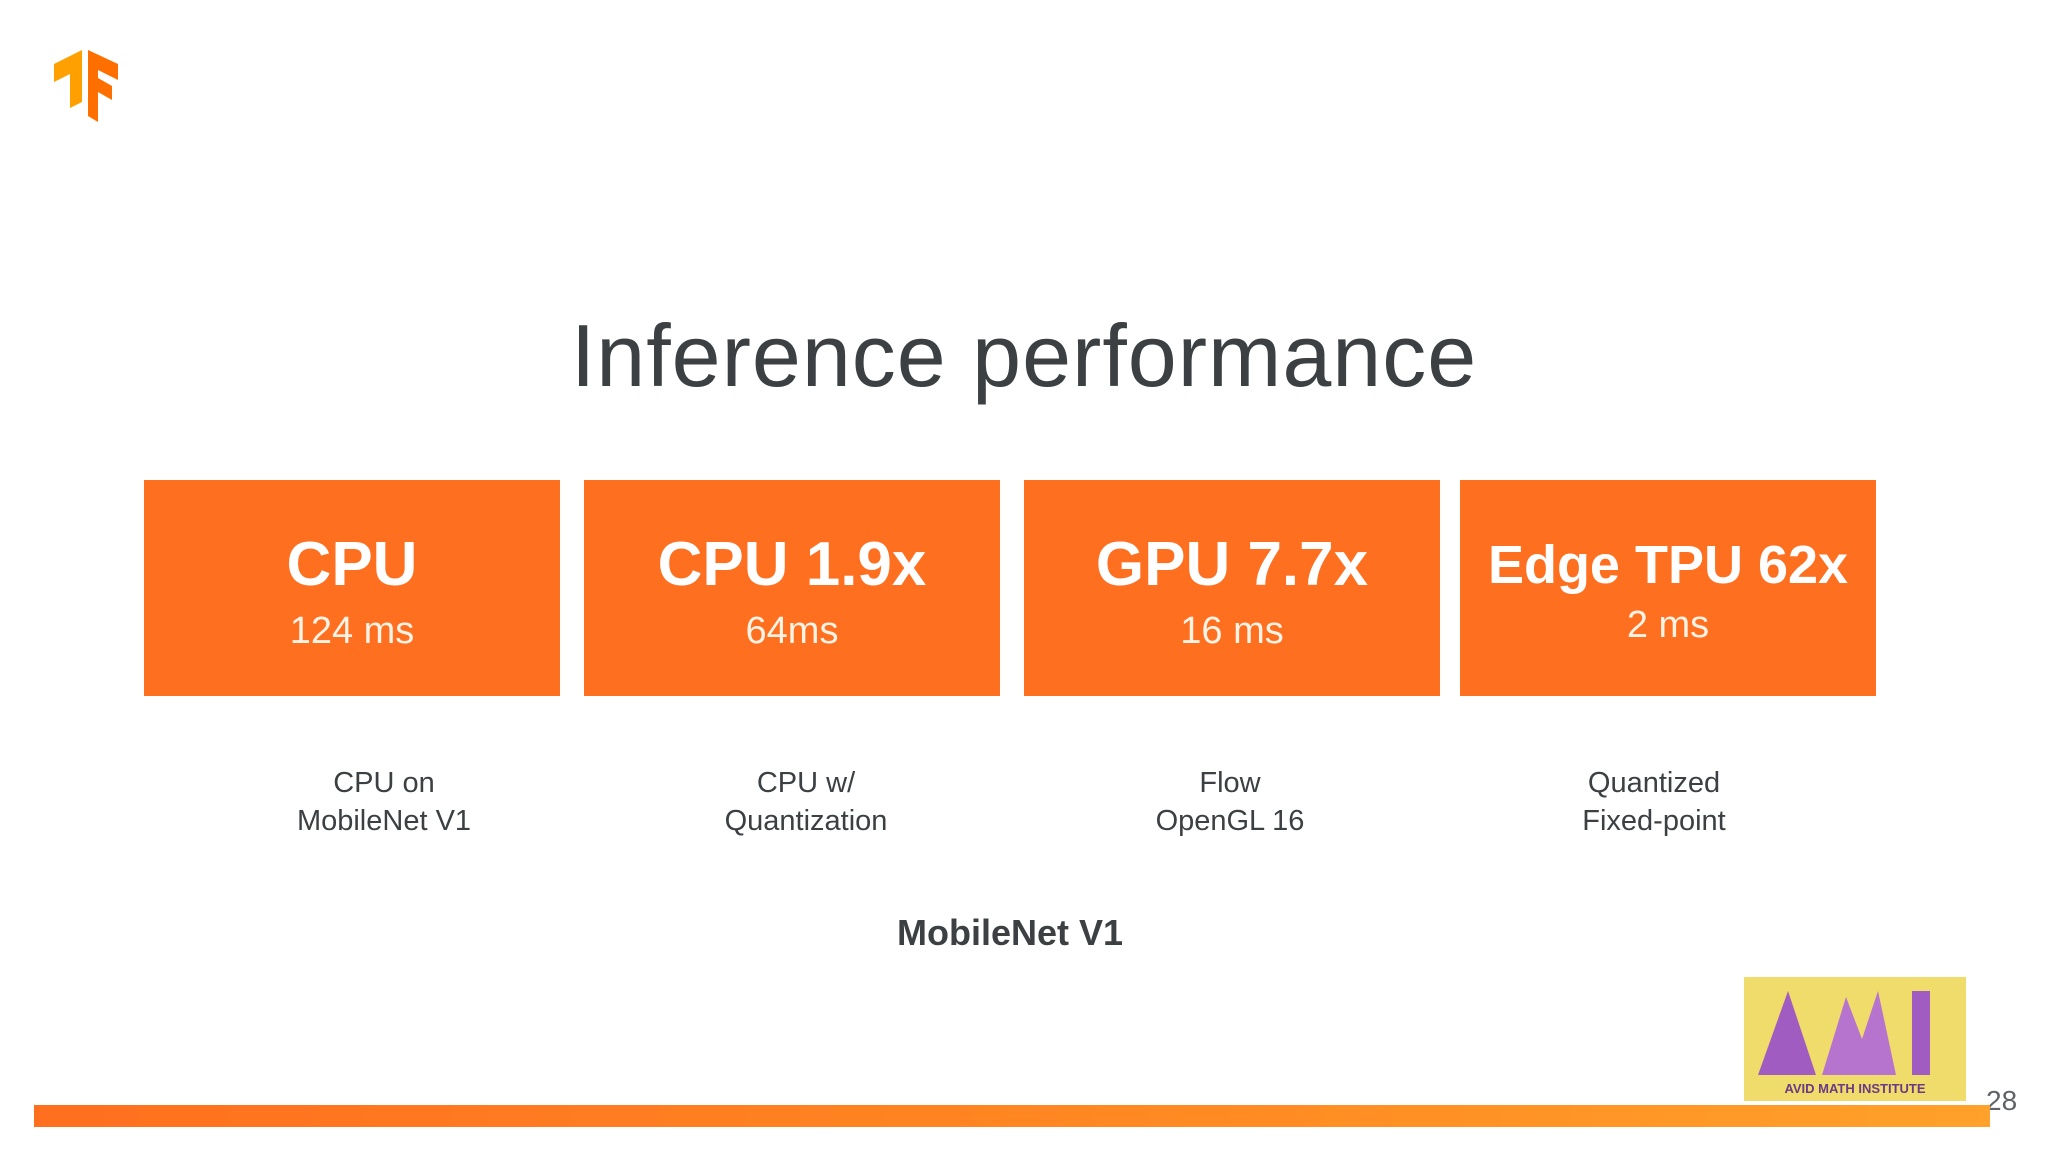 The width and height of the screenshot is (2048, 1152). What do you see at coordinates (384, 821) in the screenshot?
I see `caption-line: MobileNet V1` at bounding box center [384, 821].